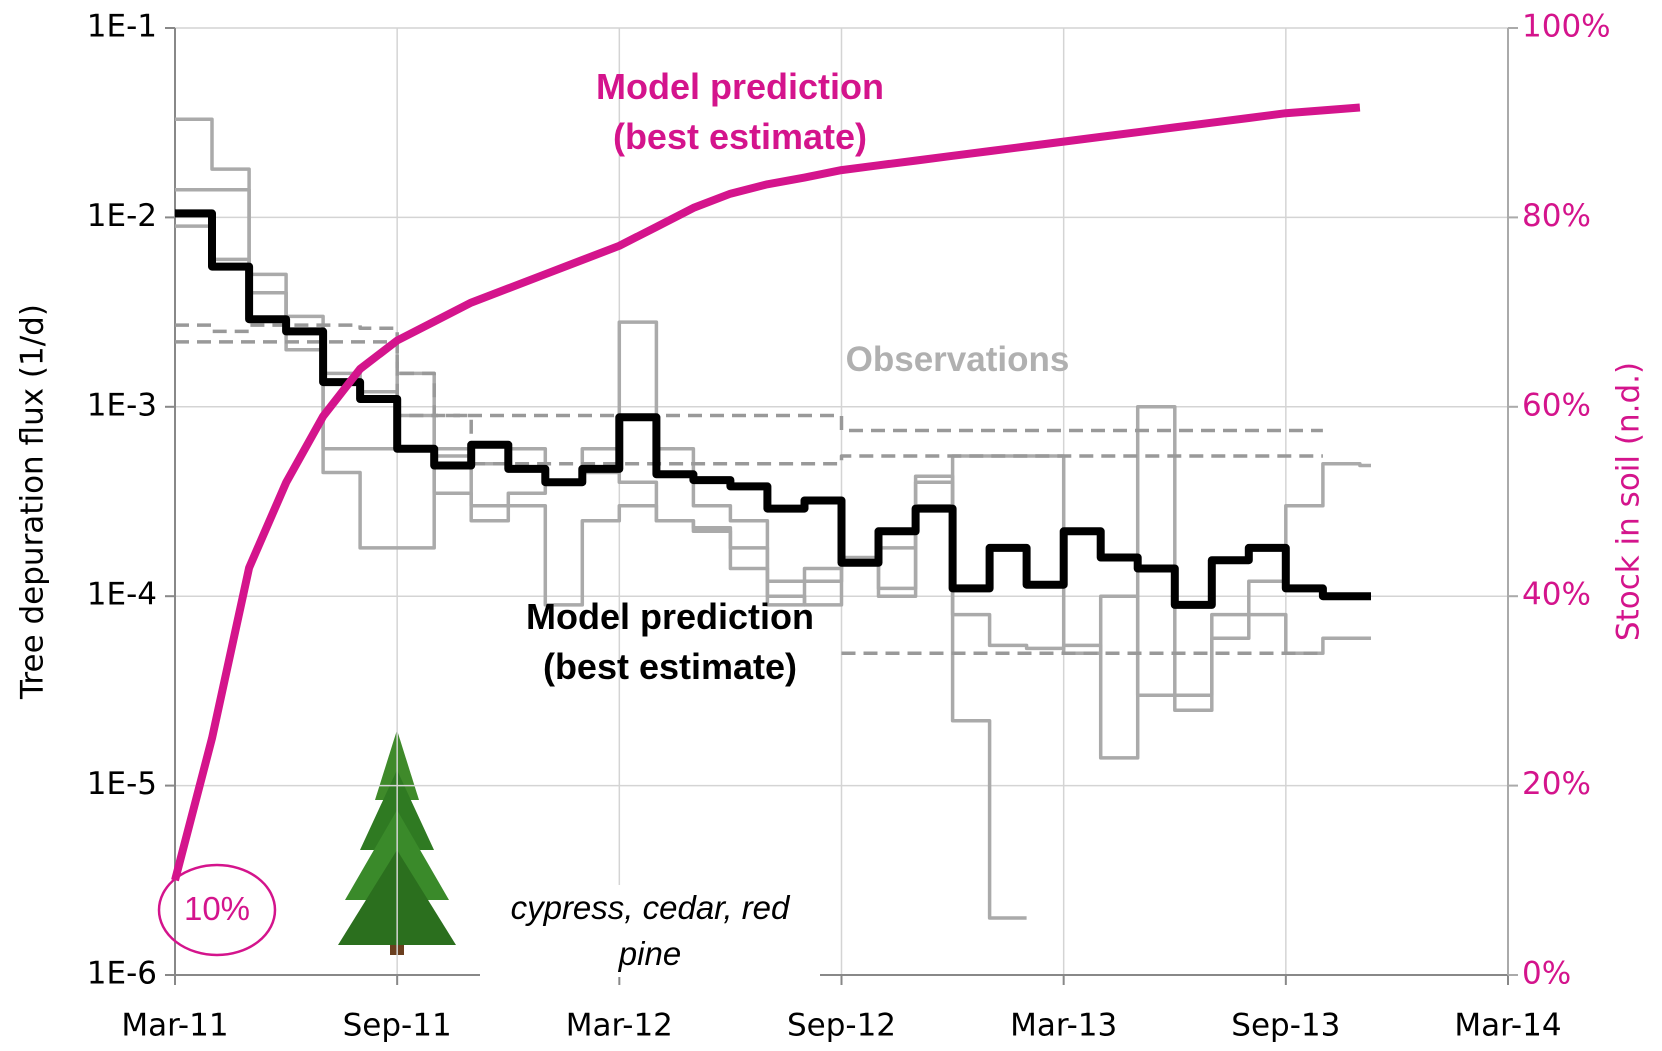  Describe the element at coordinates (122, 974) in the screenshot. I see `y-tick-label: 1E-6` at that location.